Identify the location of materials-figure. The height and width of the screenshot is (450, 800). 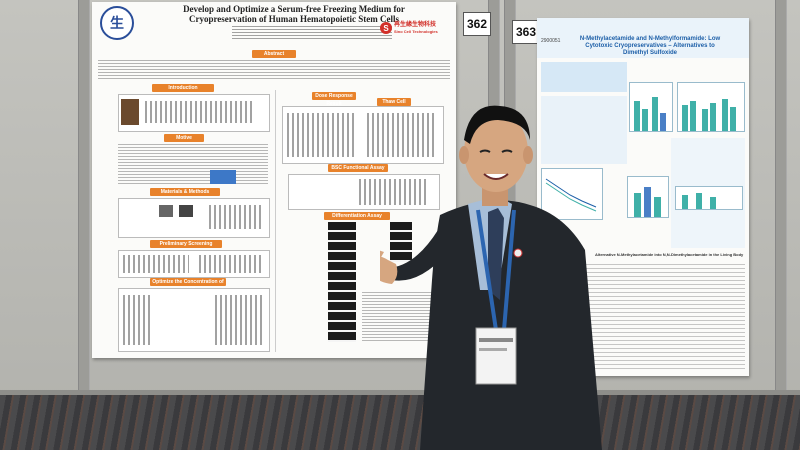
(194, 218).